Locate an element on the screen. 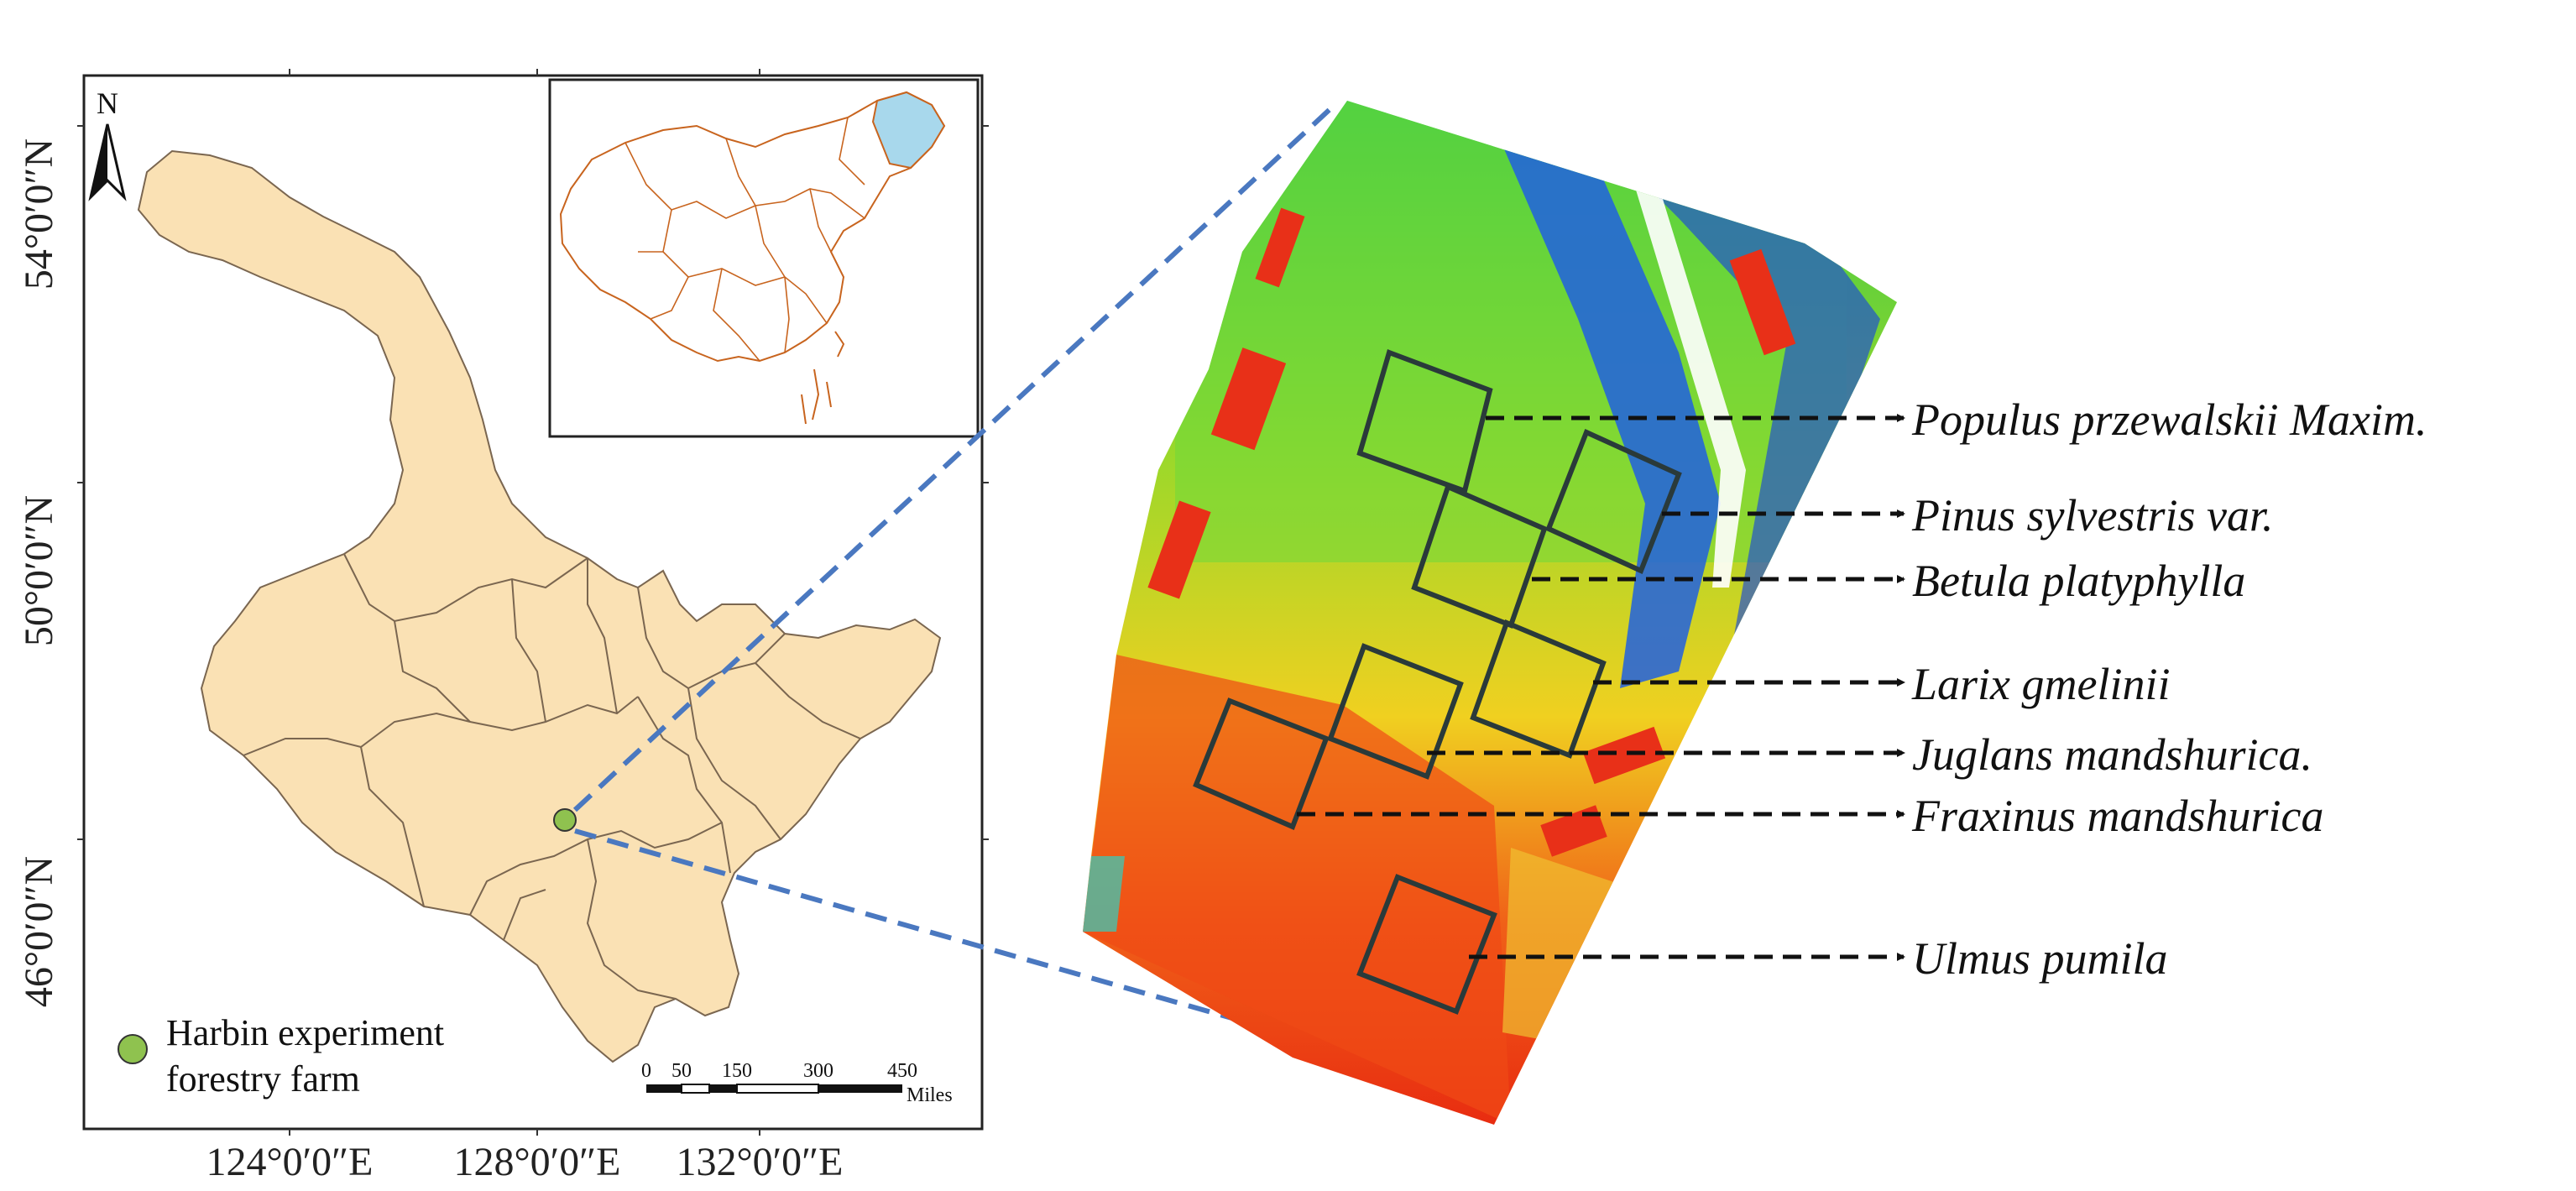 The width and height of the screenshot is (2576, 1191). inset-map is located at coordinates (764, 258).